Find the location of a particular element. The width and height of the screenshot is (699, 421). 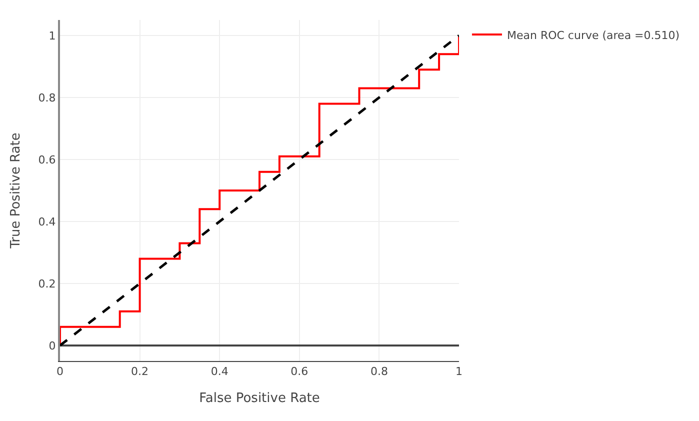

y-axis-title: True Positive Rate is located at coordinates (16, 191).